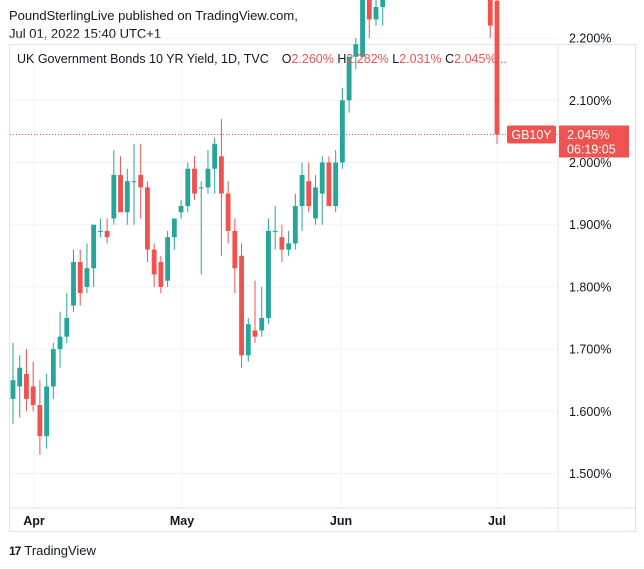 The image size is (644, 569). What do you see at coordinates (182, 521) in the screenshot?
I see `x-tick-label: May` at bounding box center [182, 521].